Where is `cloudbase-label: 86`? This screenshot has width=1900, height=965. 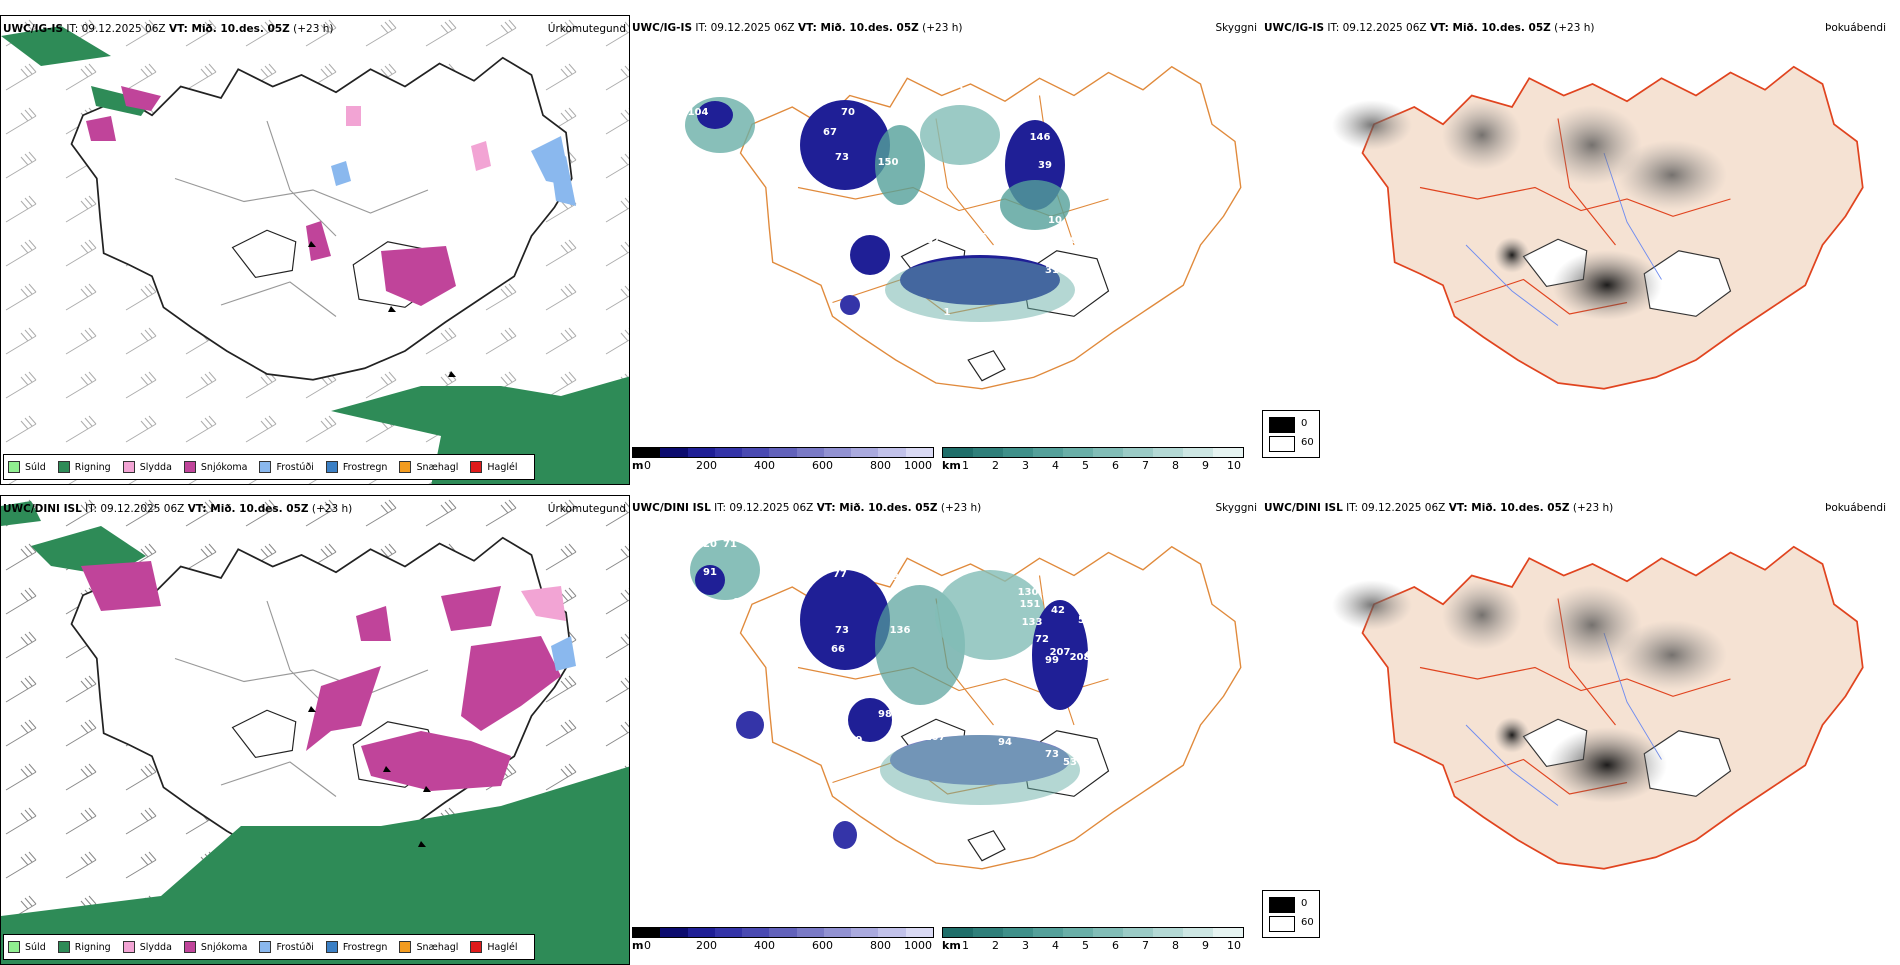
cloudbase-label: 86 is located at coordinates (1070, 240).